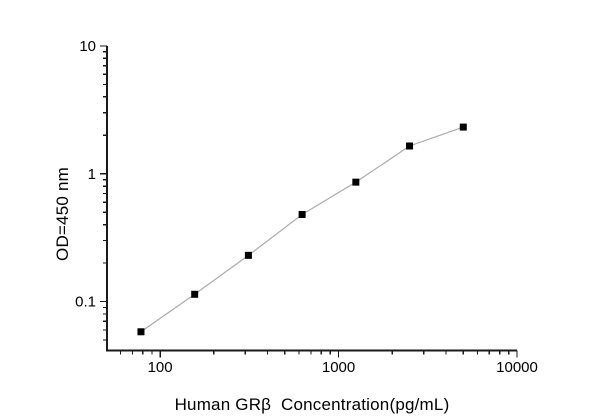 Image resolution: width=600 pixels, height=419 pixels. I want to click on x-axis-title: Human GRβ Concentration(pg/mL), so click(312, 404).